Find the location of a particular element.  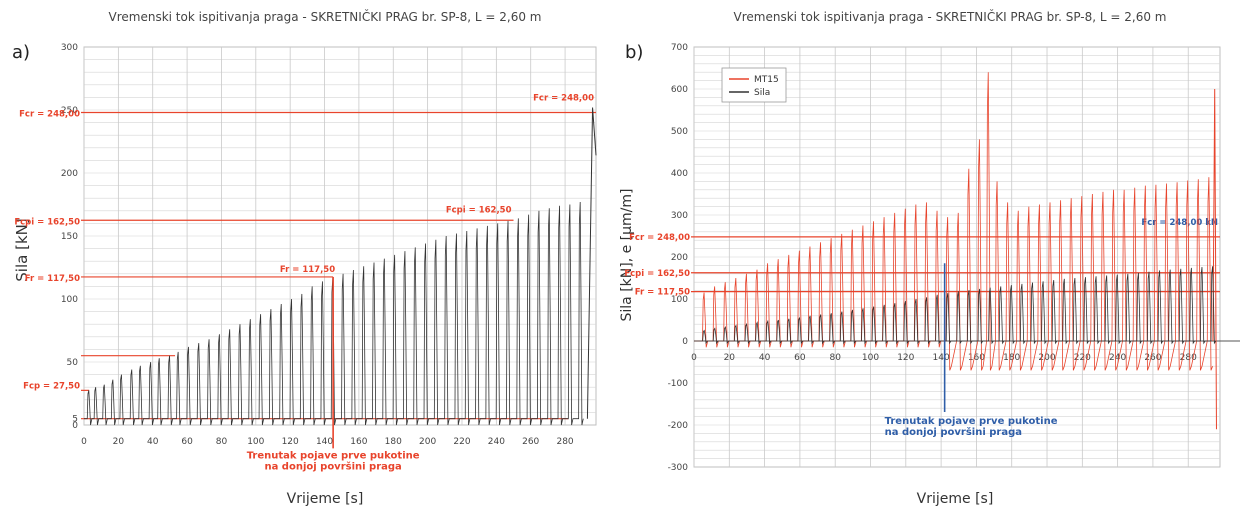

reference-label: Fcp = 27,50 is located at coordinates (51, 386).